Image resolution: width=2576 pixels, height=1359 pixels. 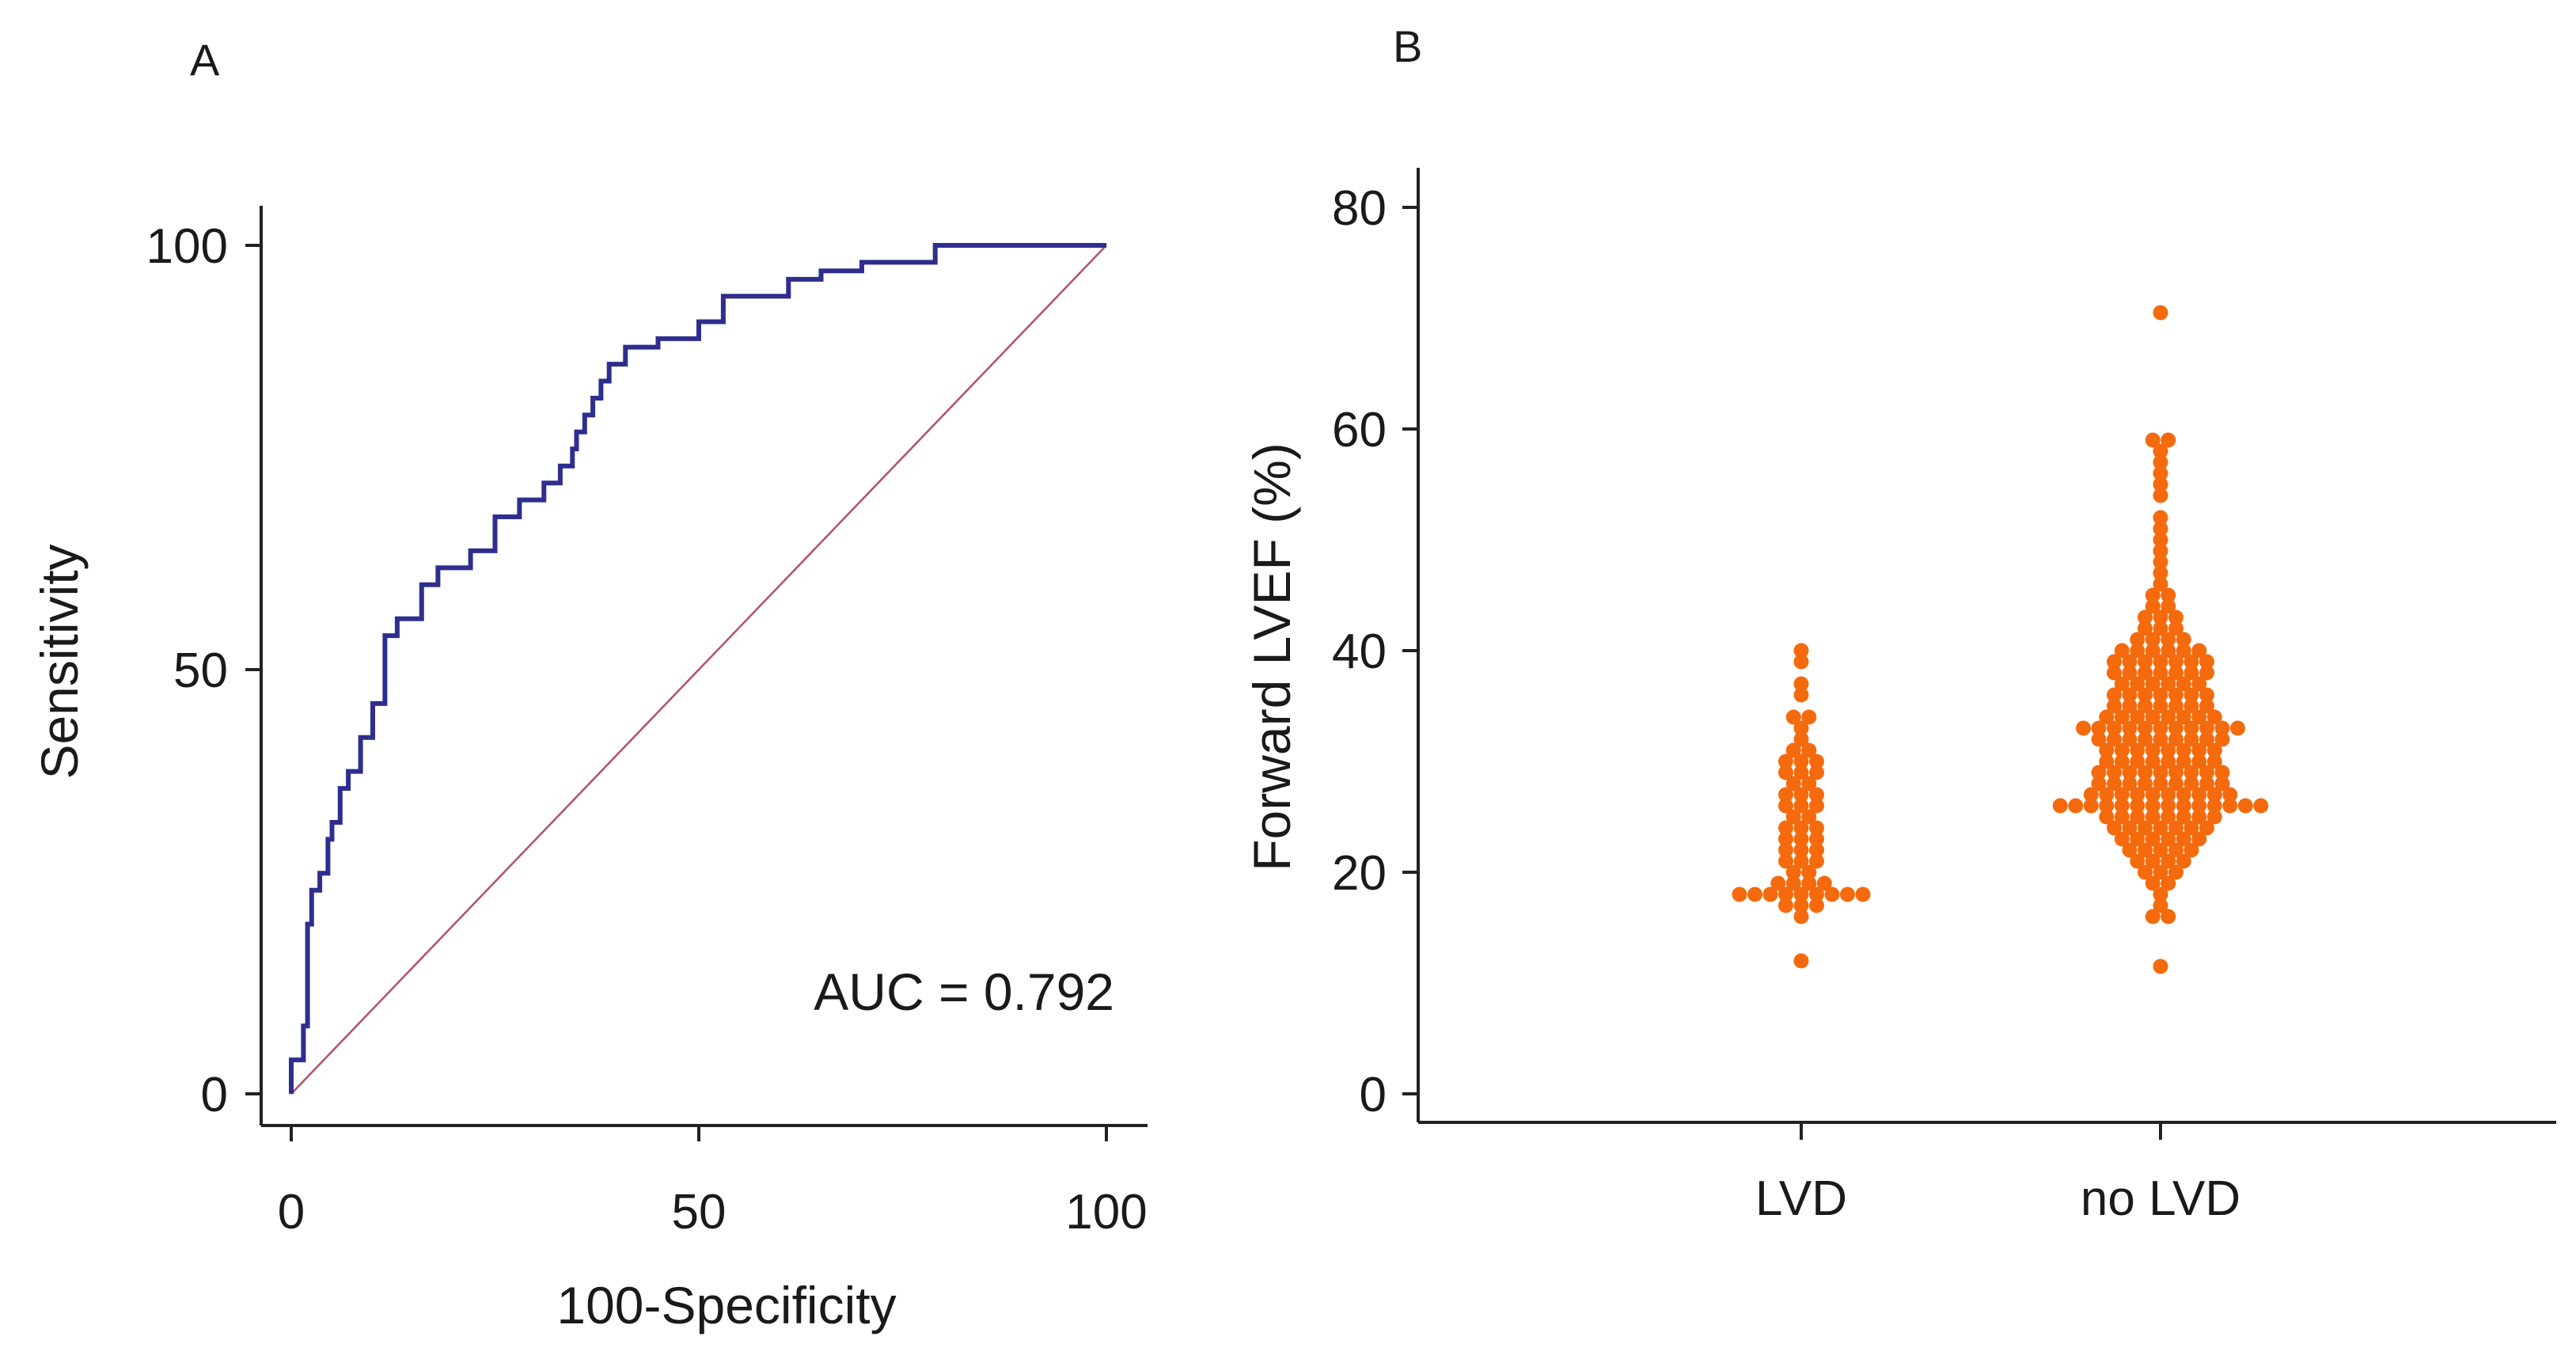 I want to click on panel-b-dots, so click(x=2000, y=639).